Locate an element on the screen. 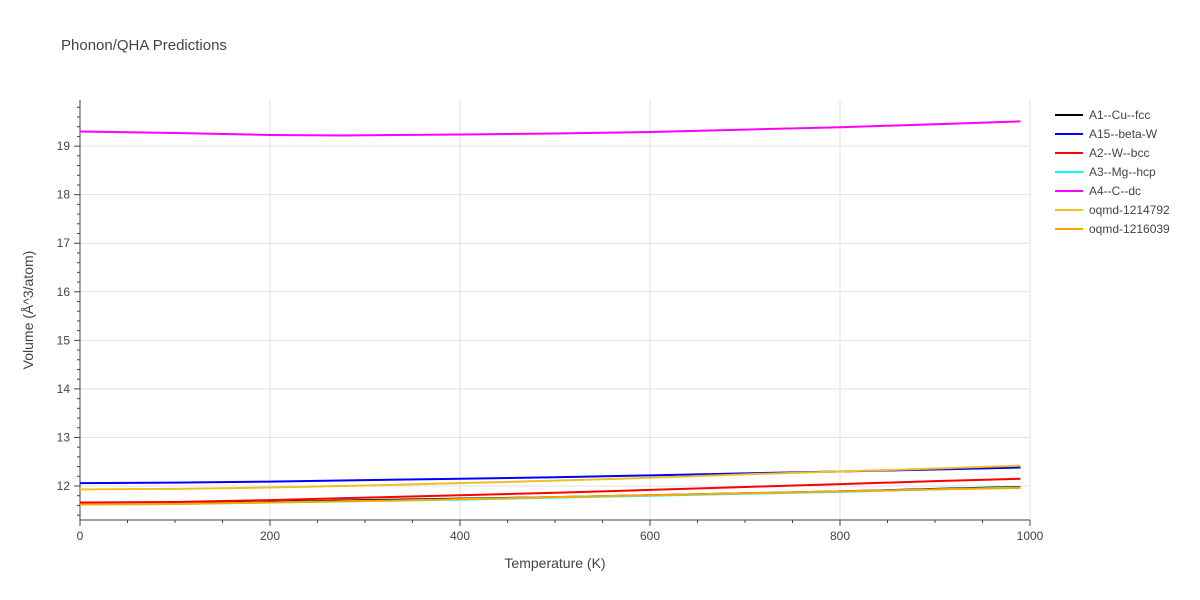 The height and width of the screenshot is (600, 1200). legend-label: A2--W--bcc is located at coordinates (1119, 153).